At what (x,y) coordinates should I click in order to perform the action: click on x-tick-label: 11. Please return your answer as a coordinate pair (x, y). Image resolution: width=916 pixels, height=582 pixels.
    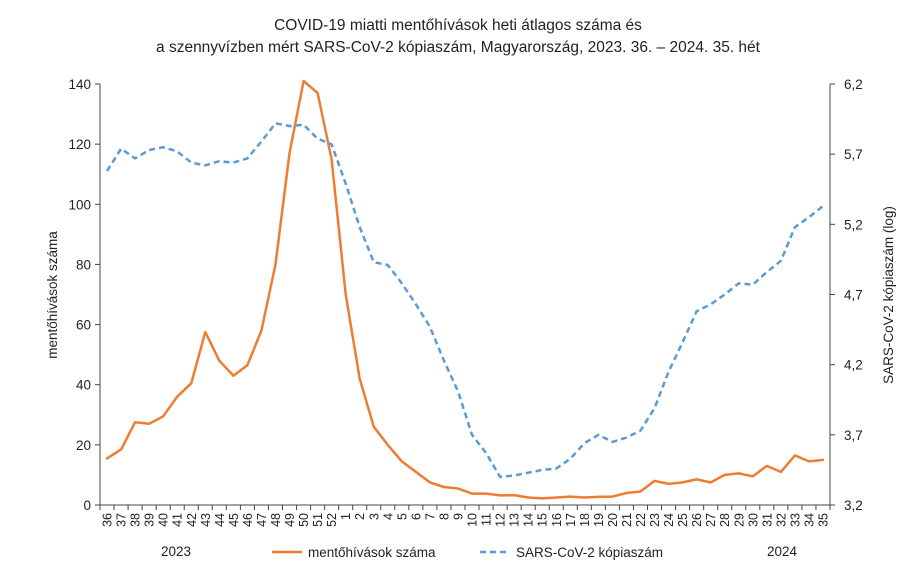
    Looking at the image, I should click on (487, 519).